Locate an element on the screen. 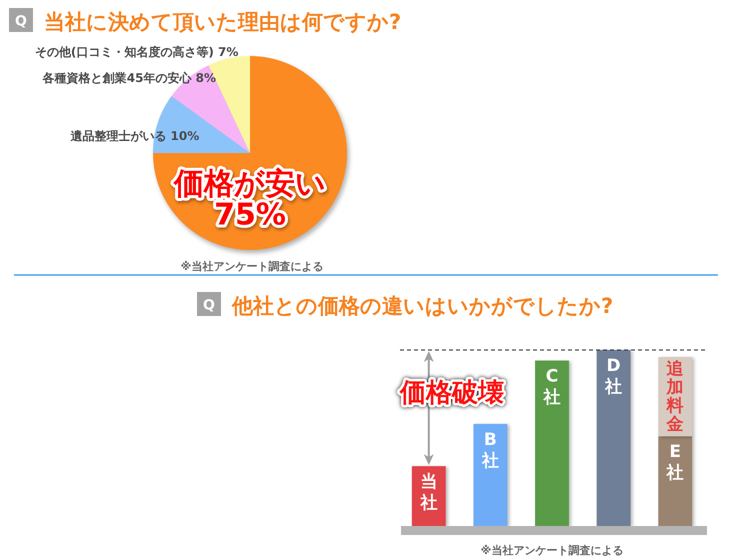 The image size is (730, 558). slice-label: 各種資格と創業45年の安心 8% is located at coordinates (129, 77).